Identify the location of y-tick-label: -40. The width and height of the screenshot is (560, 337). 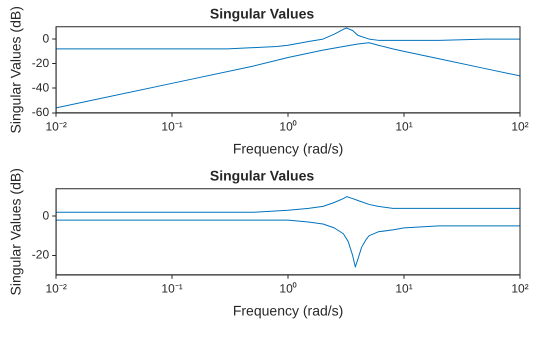
(41, 87).